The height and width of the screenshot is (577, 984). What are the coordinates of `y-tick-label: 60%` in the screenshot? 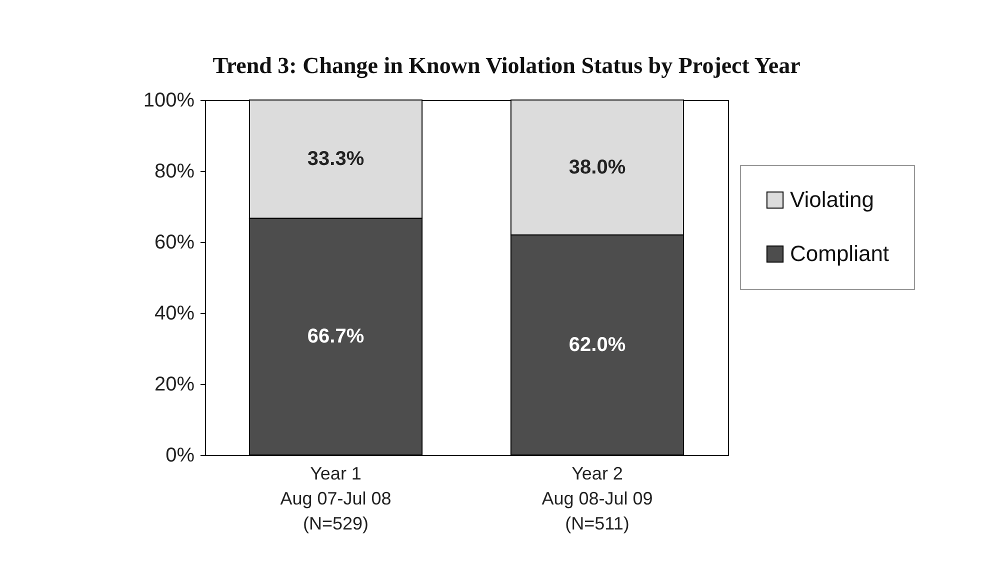 It's located at (174, 243).